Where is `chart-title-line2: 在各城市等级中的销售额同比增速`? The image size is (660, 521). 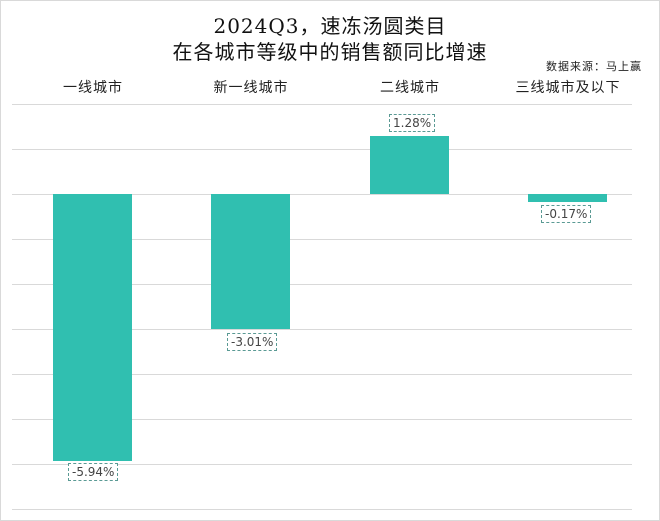
chart-title-line2: 在各城市等级中的销售额同比增速 is located at coordinates (330, 52).